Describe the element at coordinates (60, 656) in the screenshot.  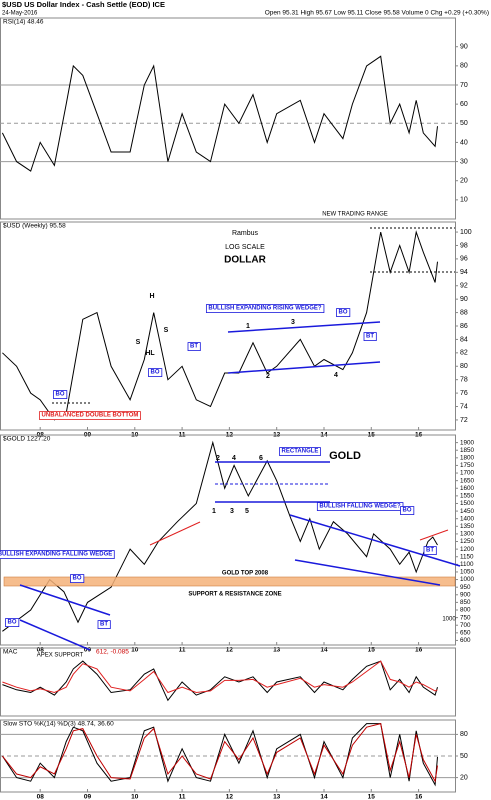
I see `annotation: APEX SUPPORT` at that location.